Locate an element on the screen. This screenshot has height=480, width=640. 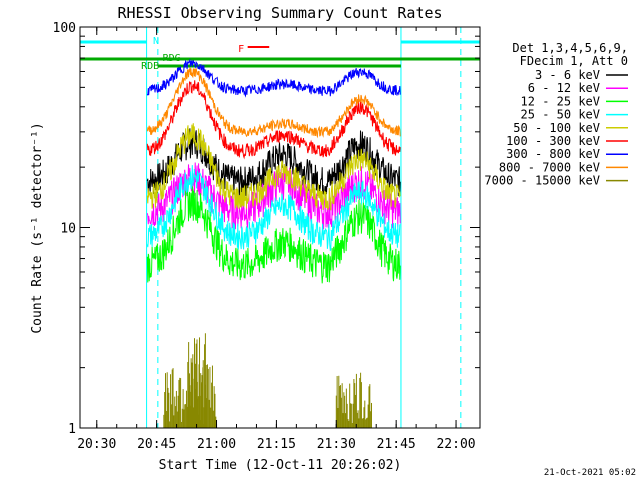
y-tick-label: 100 is located at coordinates (64, 28).